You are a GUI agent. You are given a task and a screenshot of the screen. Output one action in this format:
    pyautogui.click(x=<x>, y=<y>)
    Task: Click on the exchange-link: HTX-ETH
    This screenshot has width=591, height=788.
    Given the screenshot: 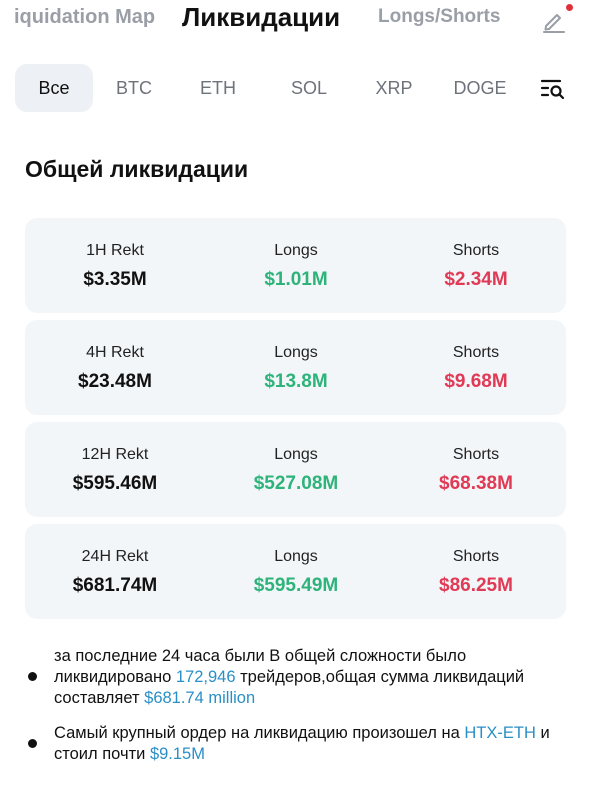 What is the action you would take?
    pyautogui.click(x=500, y=733)
    